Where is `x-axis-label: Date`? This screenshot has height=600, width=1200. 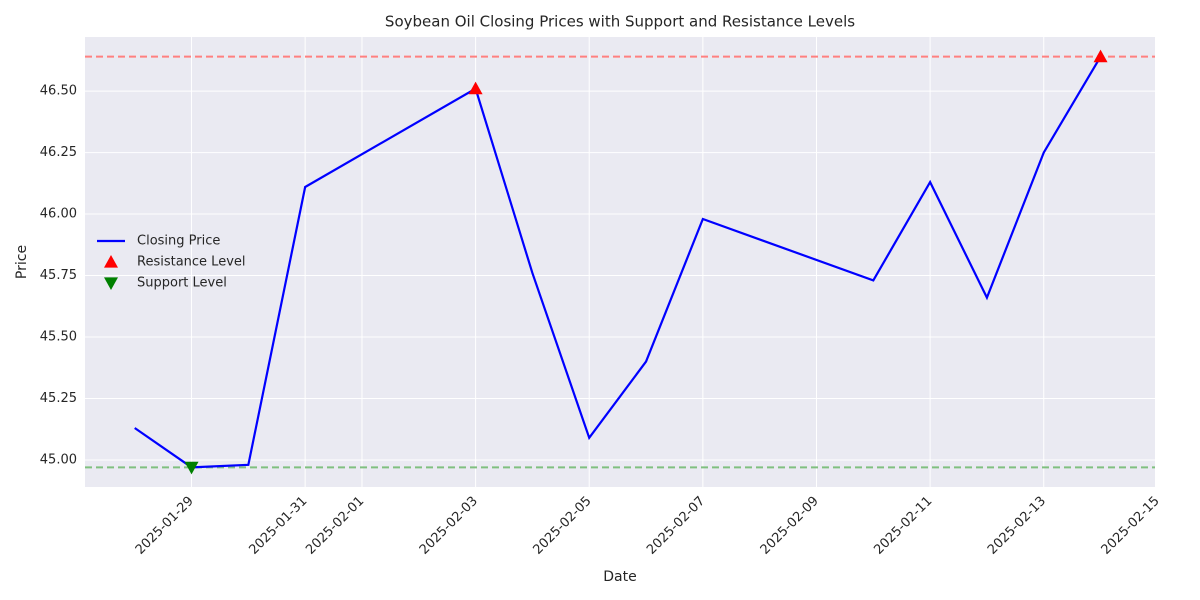 x-axis-label: Date is located at coordinates (619, 577).